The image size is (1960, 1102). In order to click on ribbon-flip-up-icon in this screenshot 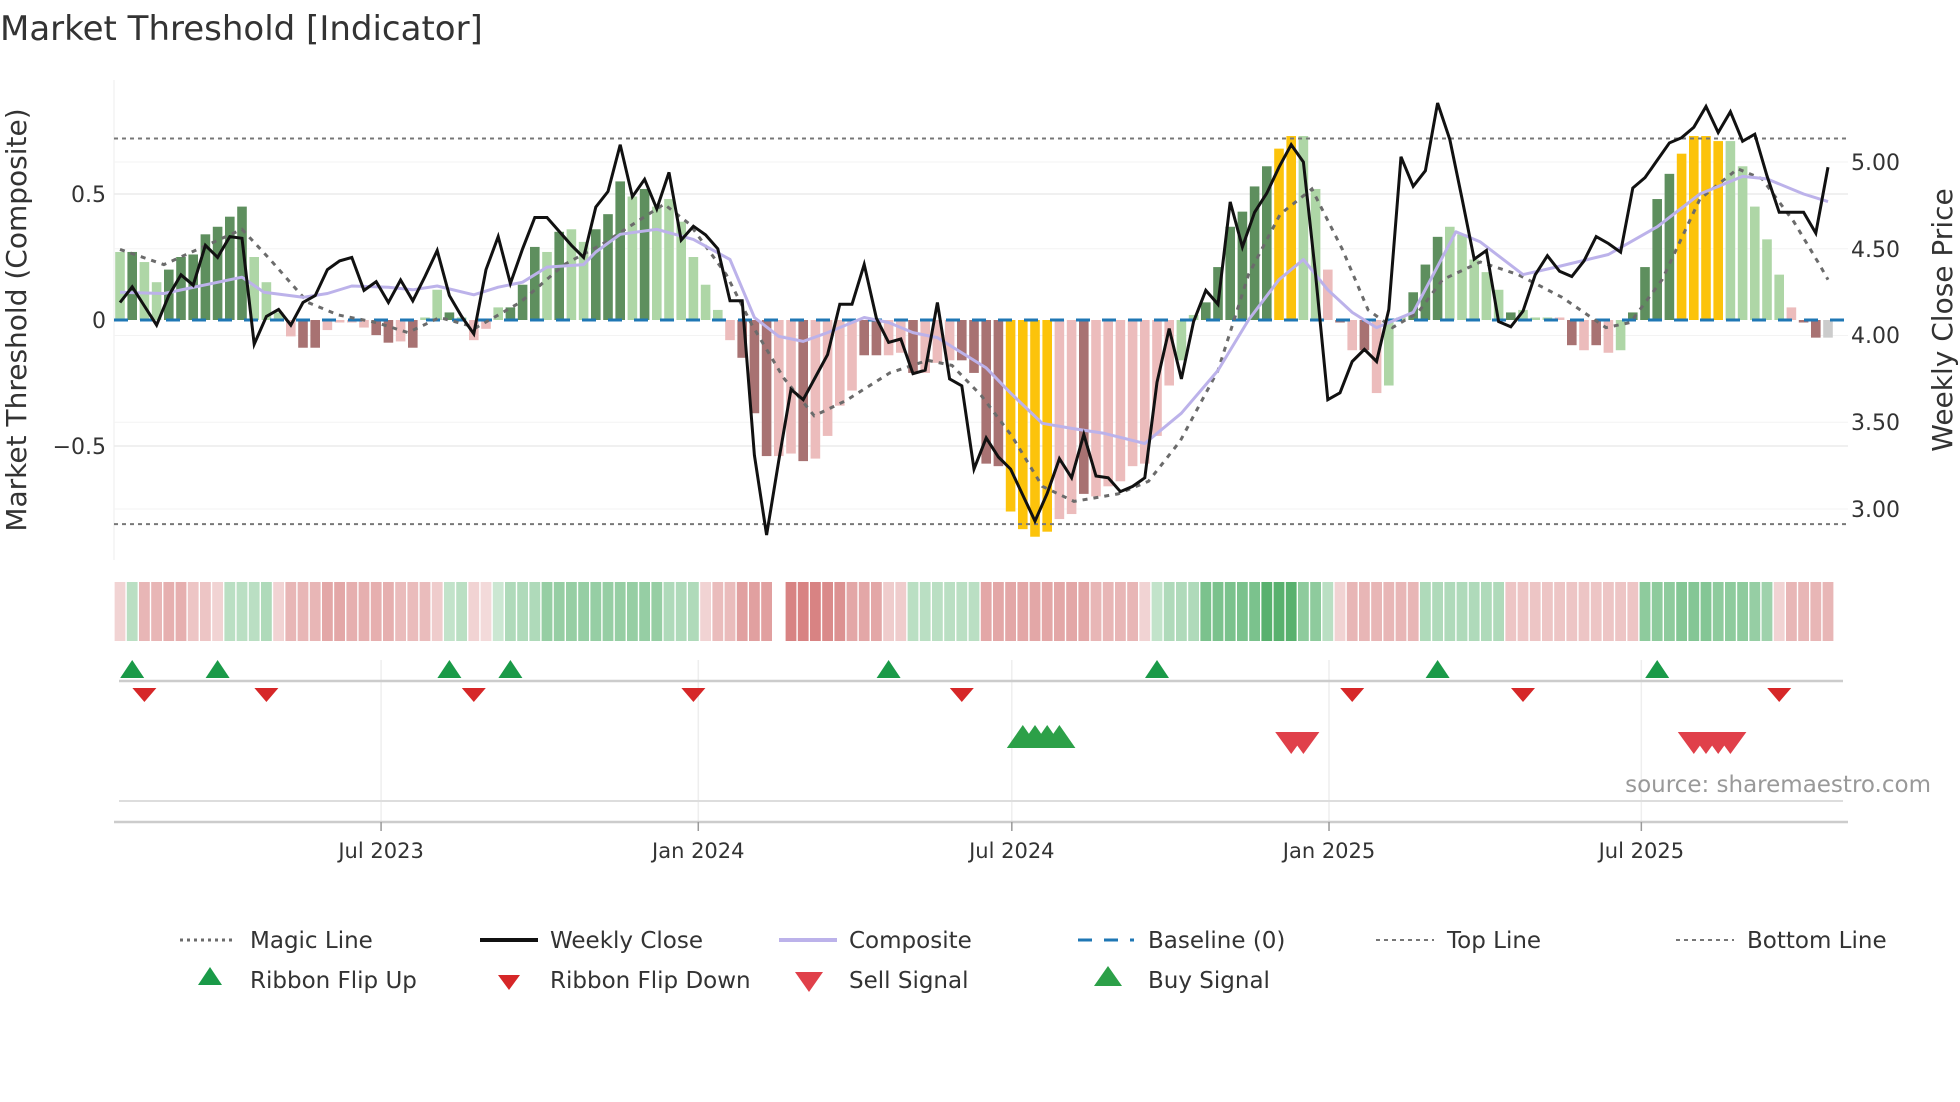, I will do `click(210, 976)`.